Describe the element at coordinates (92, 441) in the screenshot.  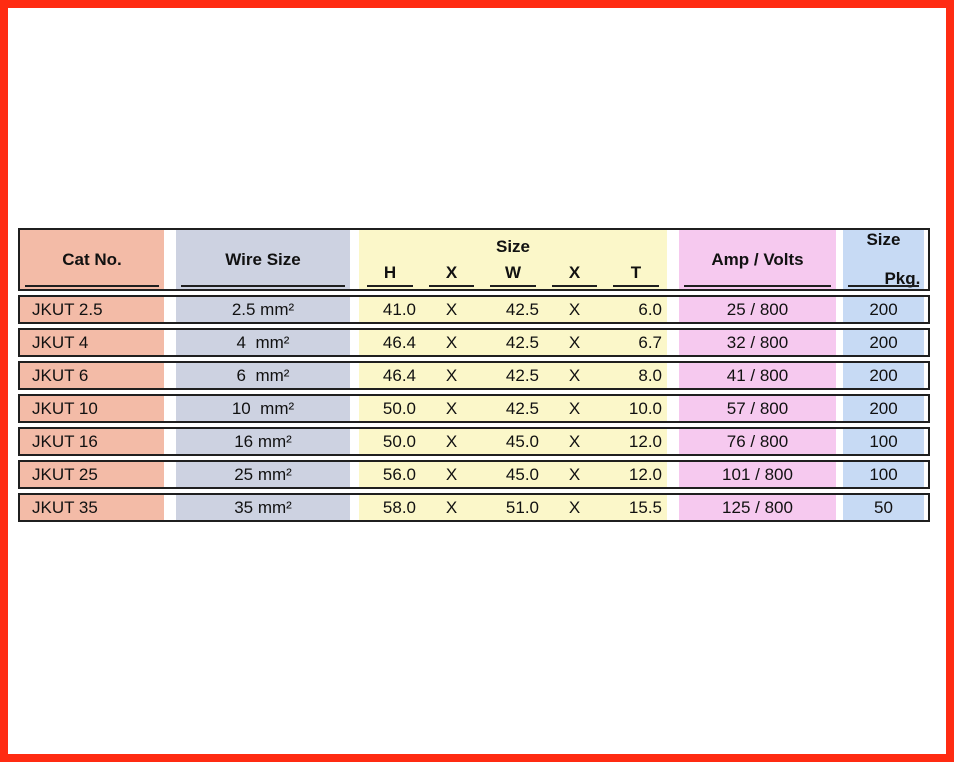
I see `cell-cat-no: JKUT 16` at that location.